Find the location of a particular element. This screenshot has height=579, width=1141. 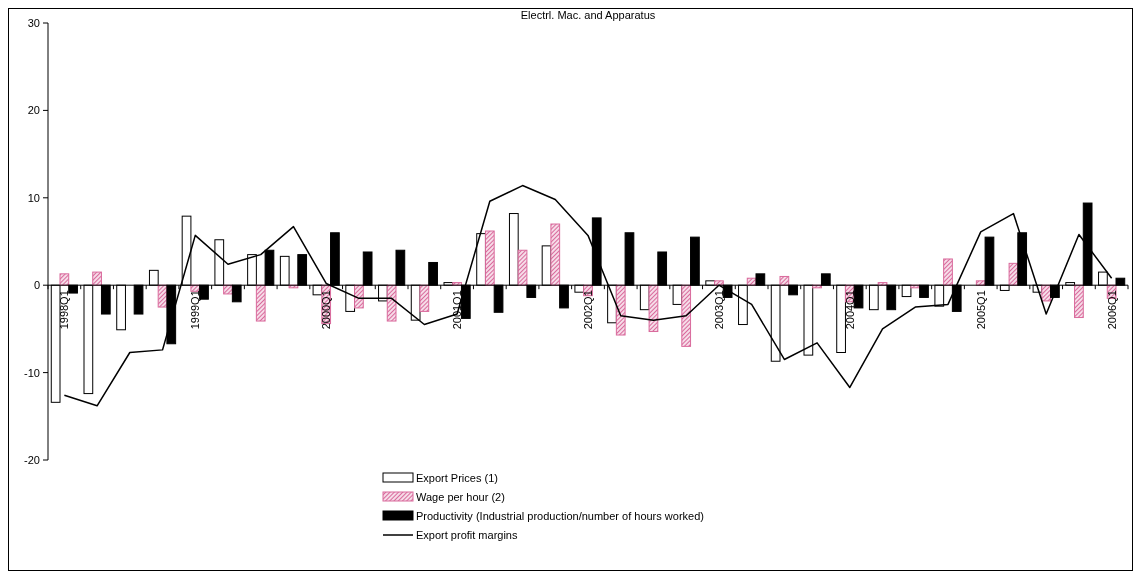

legend-label: Export profit margins is located at coordinates (467, 535).